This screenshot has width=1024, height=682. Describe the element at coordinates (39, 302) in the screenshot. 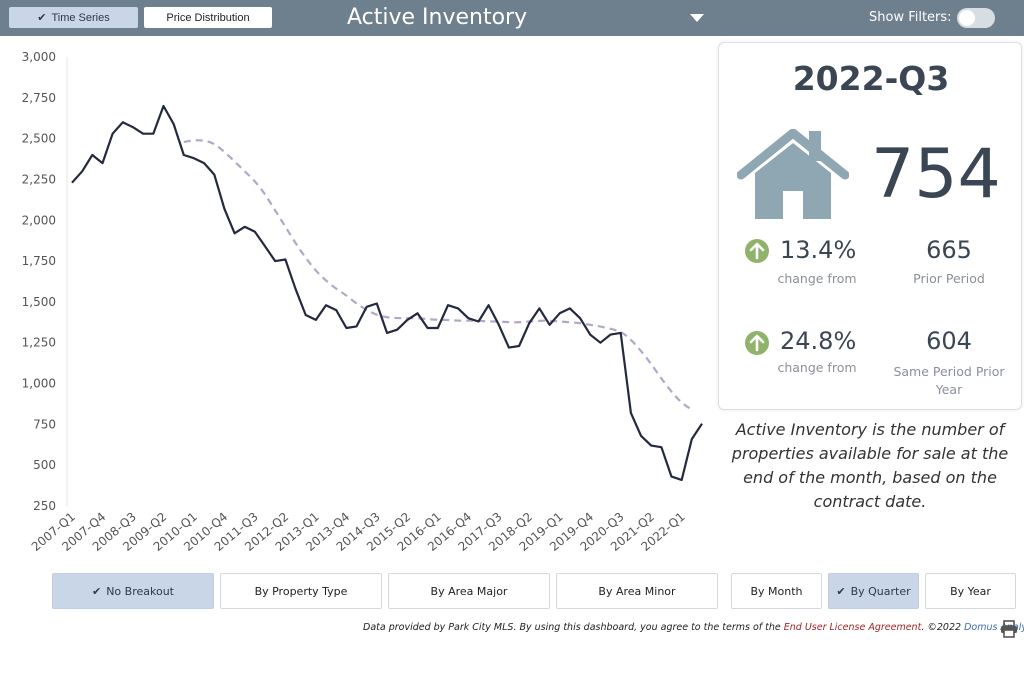

I see `y-tick-label: 1,500` at that location.